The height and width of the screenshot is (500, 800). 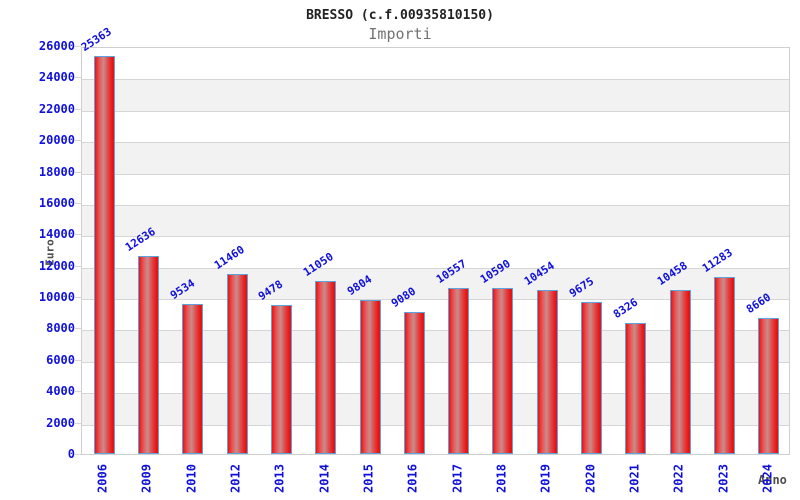 What do you see at coordinates (102, 478) in the screenshot?
I see `x-tick-label: 2006` at bounding box center [102, 478].